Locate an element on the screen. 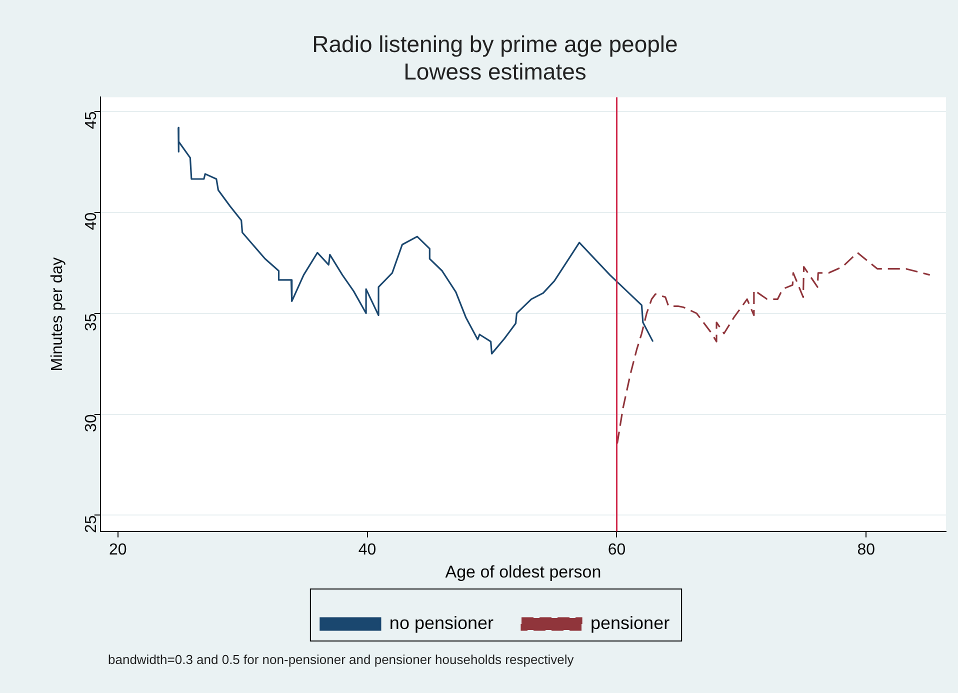 This screenshot has width=958, height=693. text: bandwidth=0.3 and 0.5 for non-pensioner and pensioner households respectively is located at coordinates (341, 659).